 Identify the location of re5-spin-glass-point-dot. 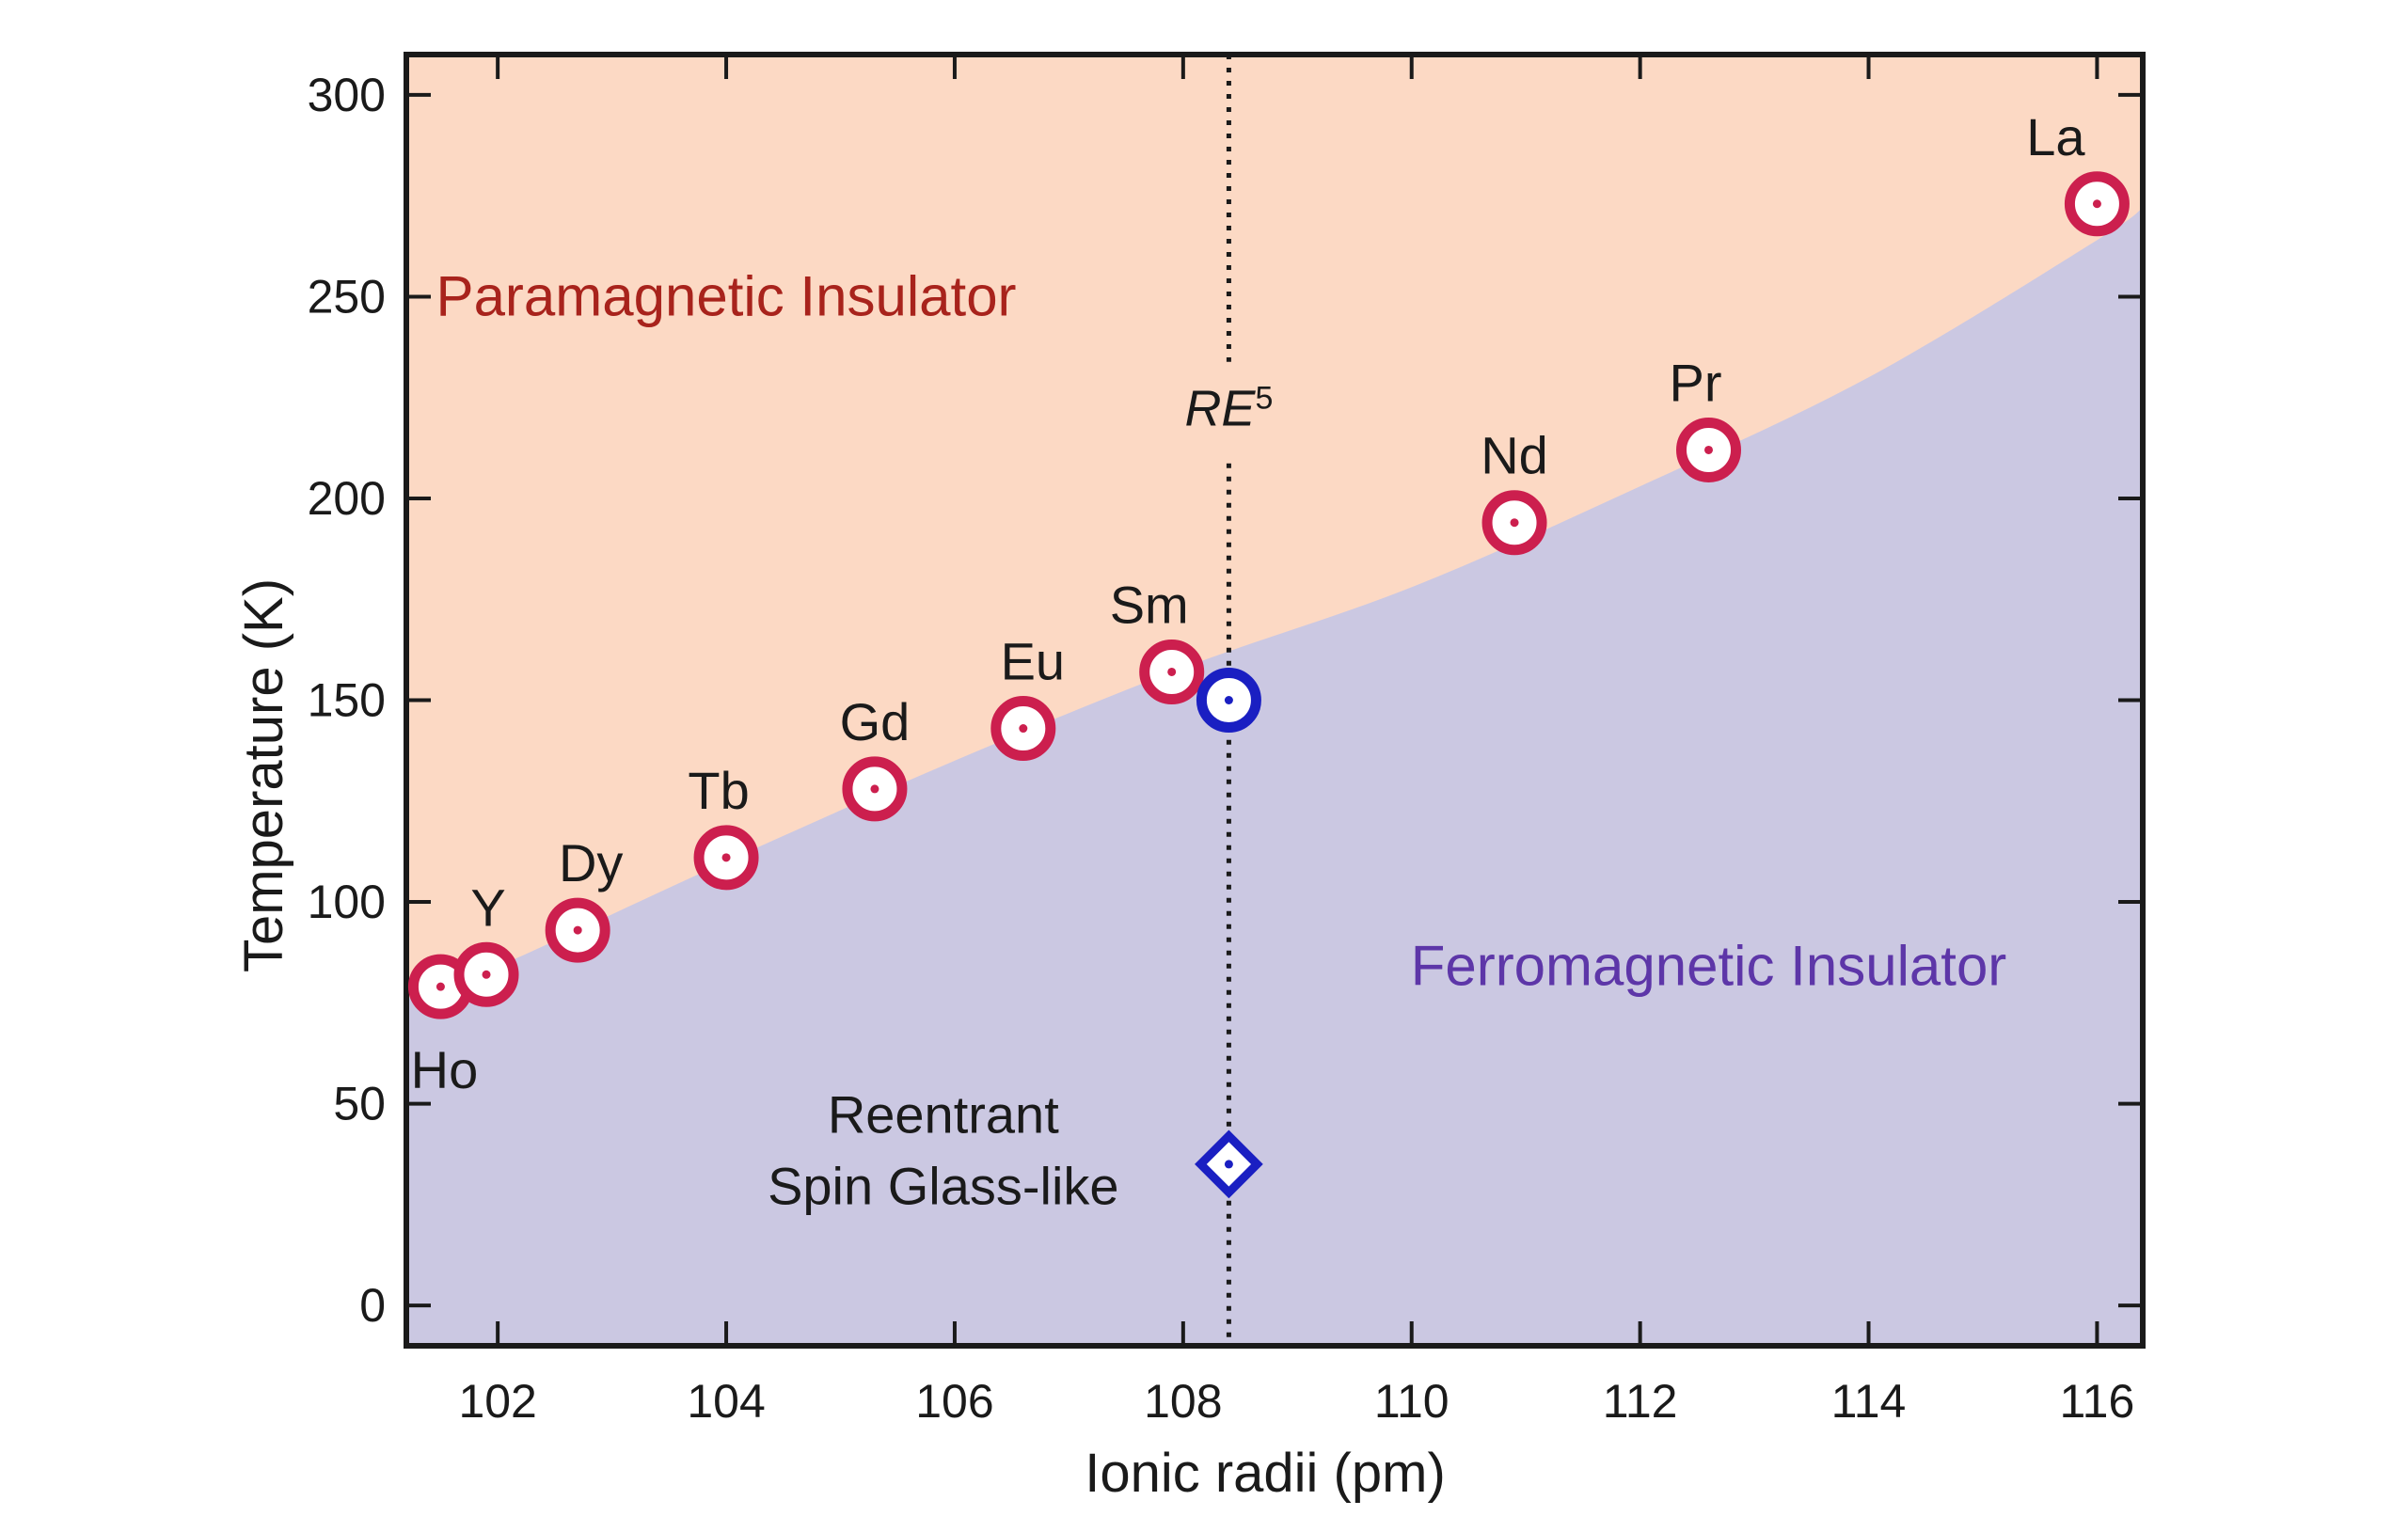
(1228, 1164).